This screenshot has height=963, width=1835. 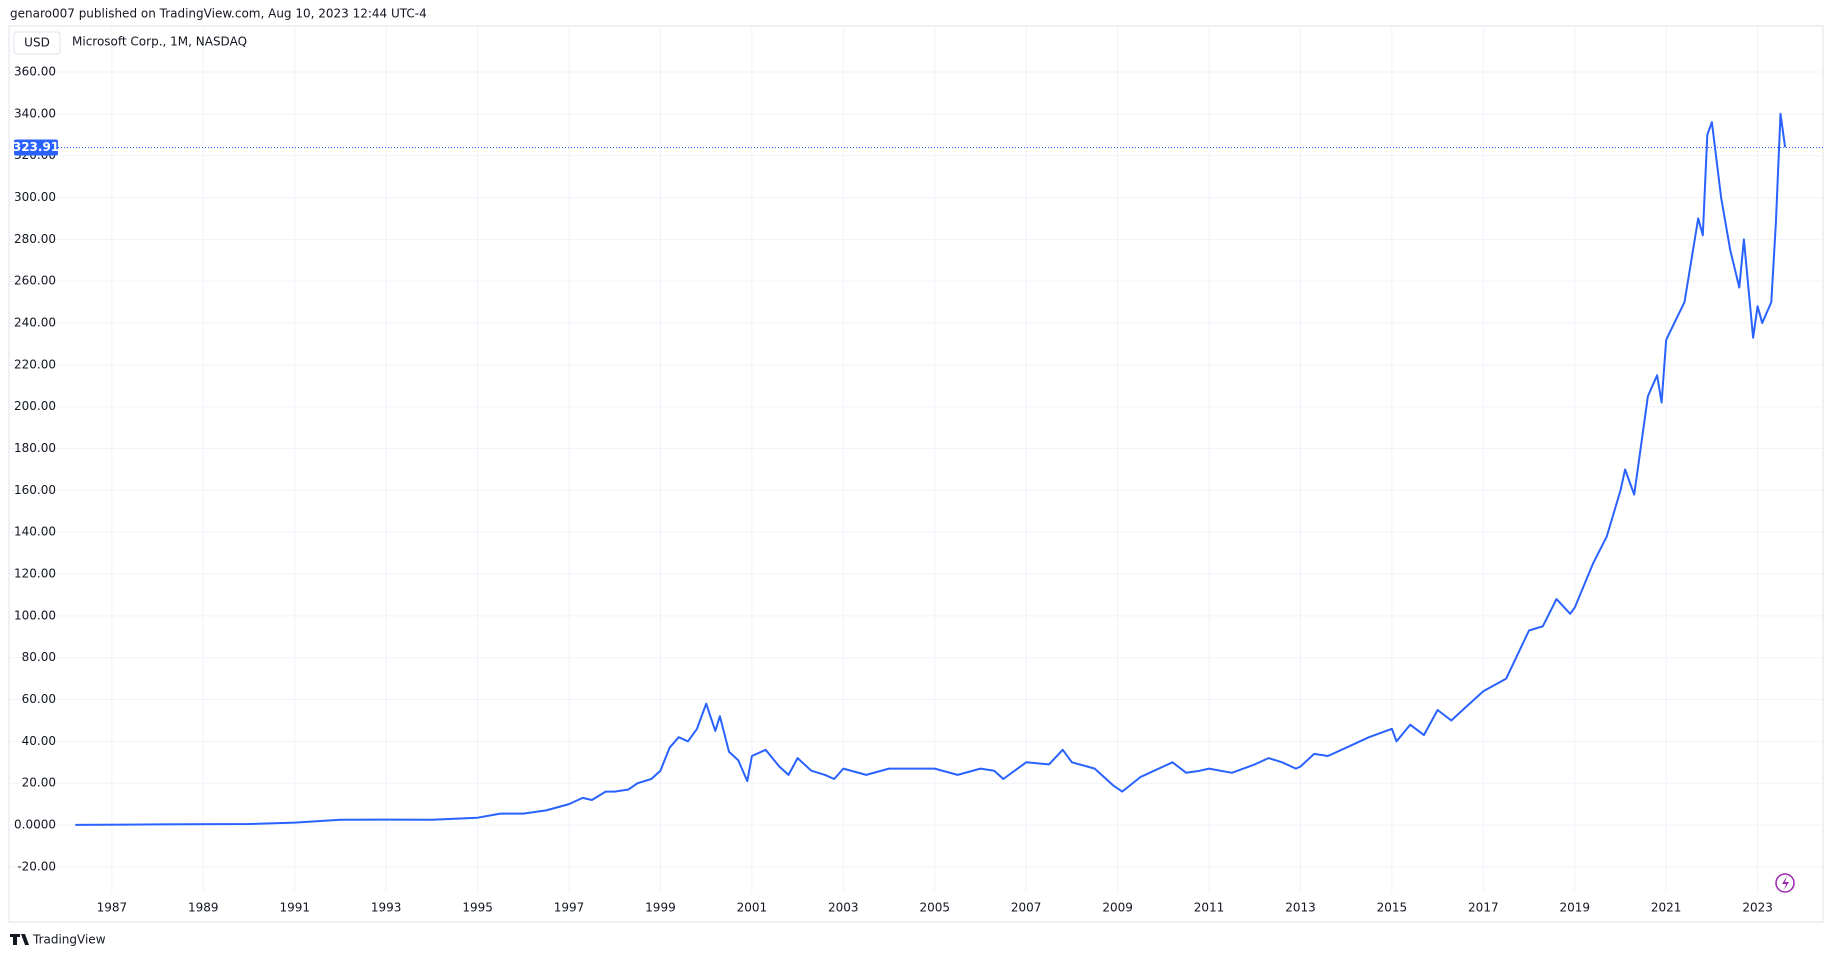 I want to click on y-tick-label: 200.00, so click(x=35, y=406).